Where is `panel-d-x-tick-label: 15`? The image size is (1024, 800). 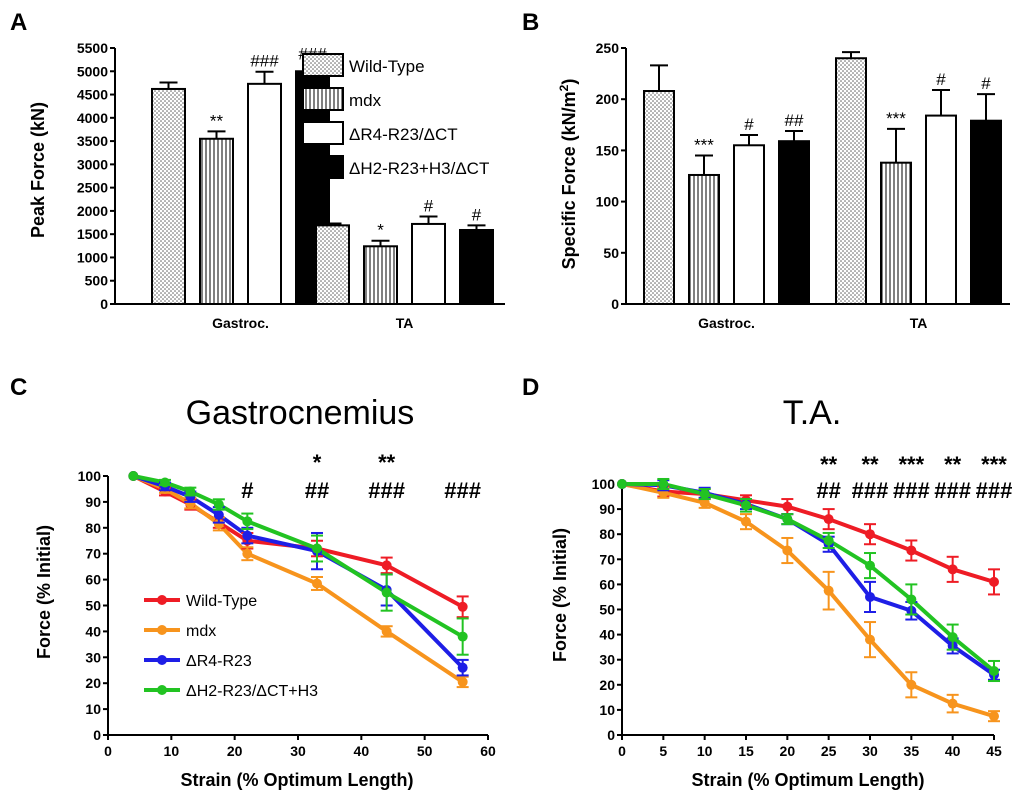 panel-d-x-tick-label: 15 is located at coordinates (746, 751).